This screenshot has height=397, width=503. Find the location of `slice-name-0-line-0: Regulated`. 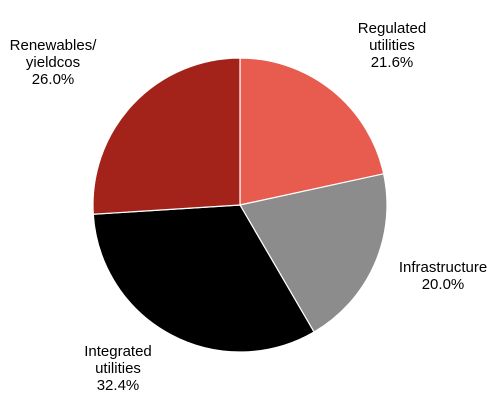

slice-name-0-line-0: Regulated is located at coordinates (392, 28).